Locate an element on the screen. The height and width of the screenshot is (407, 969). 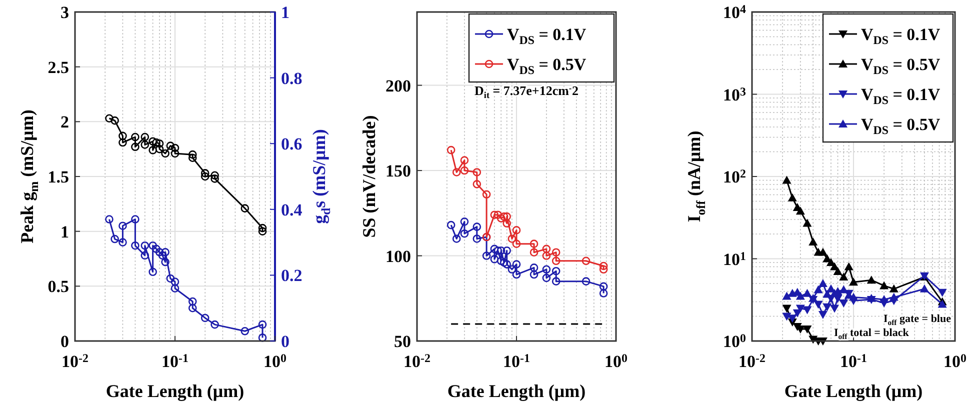
y2-tick-label: 1 is located at coordinates (285, 12).